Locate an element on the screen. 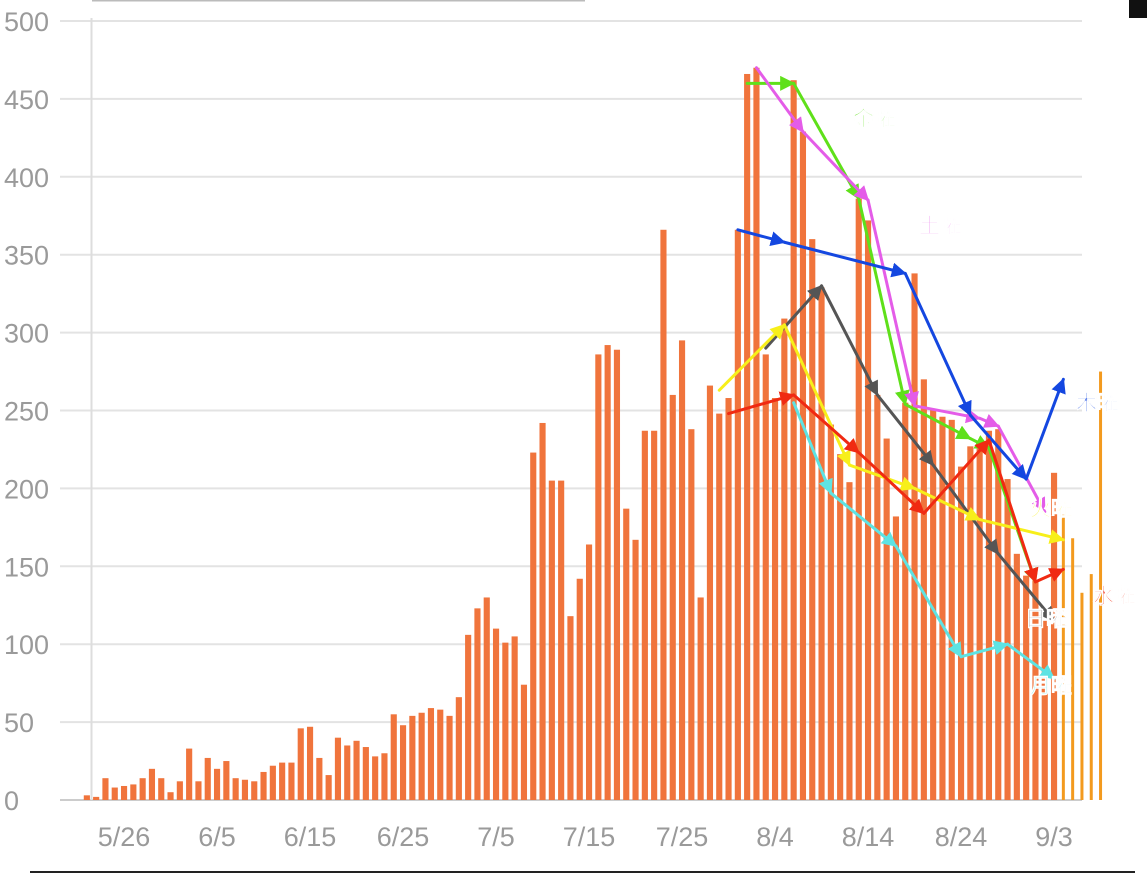  corner-marker is located at coordinates (1138, 9).